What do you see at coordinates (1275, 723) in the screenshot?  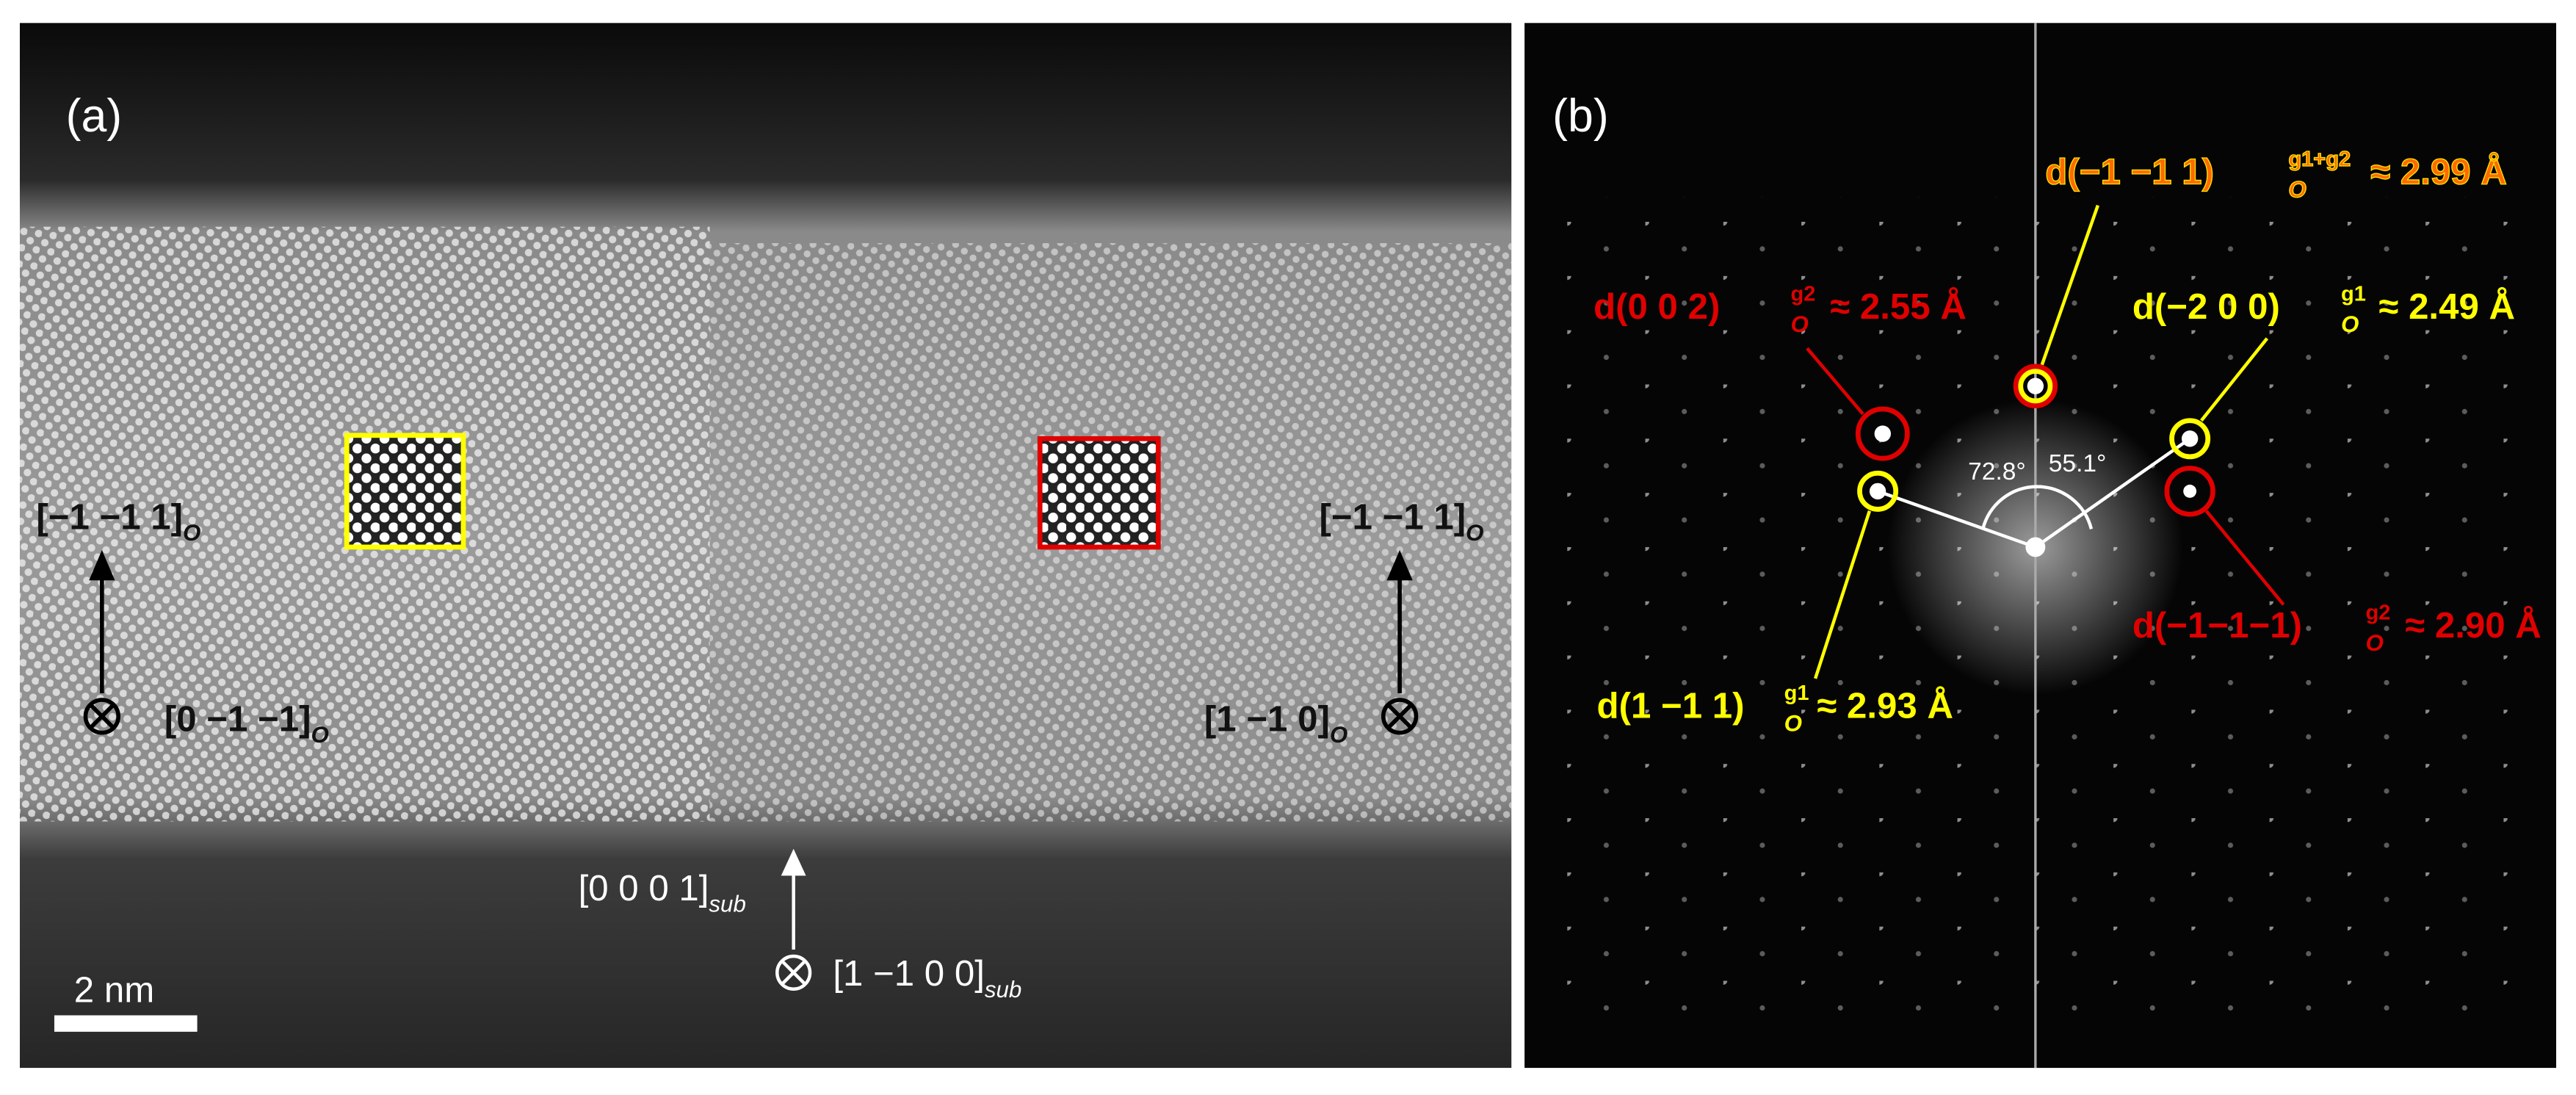 I see `direction-label: [1 −1 0]O` at bounding box center [1275, 723].